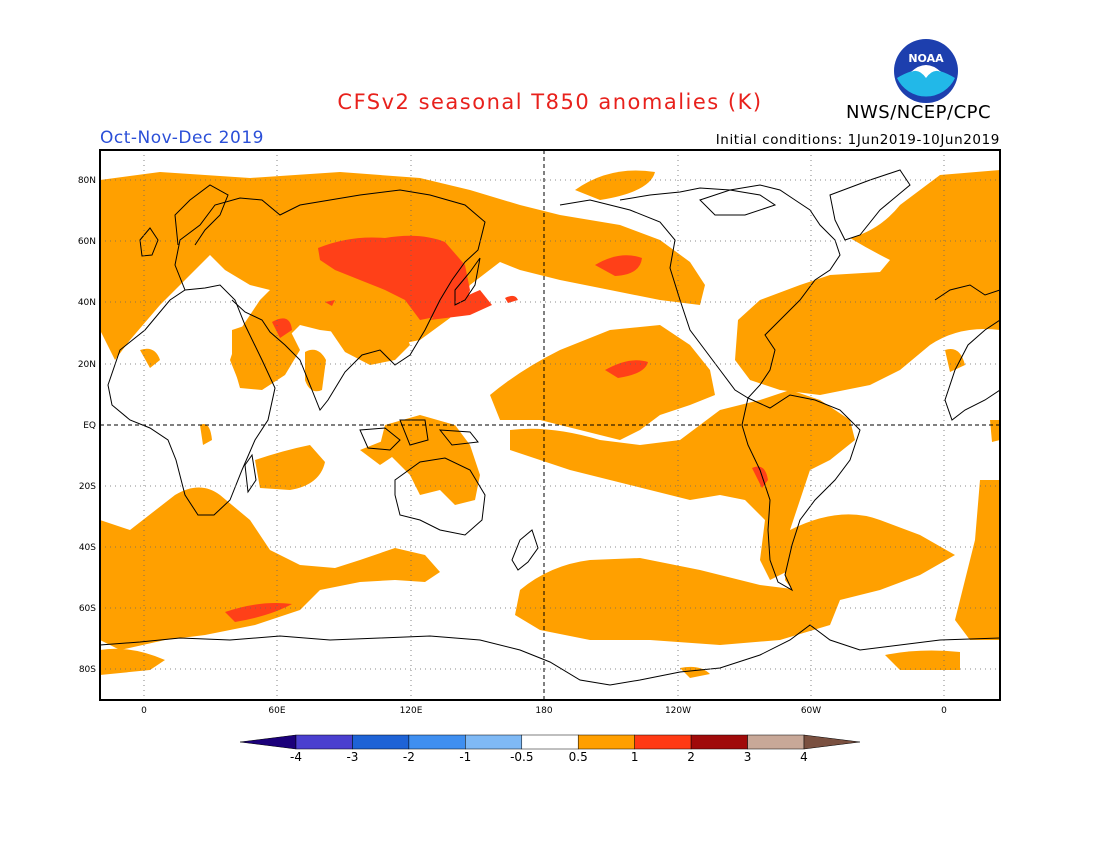 The width and height of the screenshot is (1100, 850). Describe the element at coordinates (691, 757) in the screenshot. I see `colorbar-label: 2` at that location.